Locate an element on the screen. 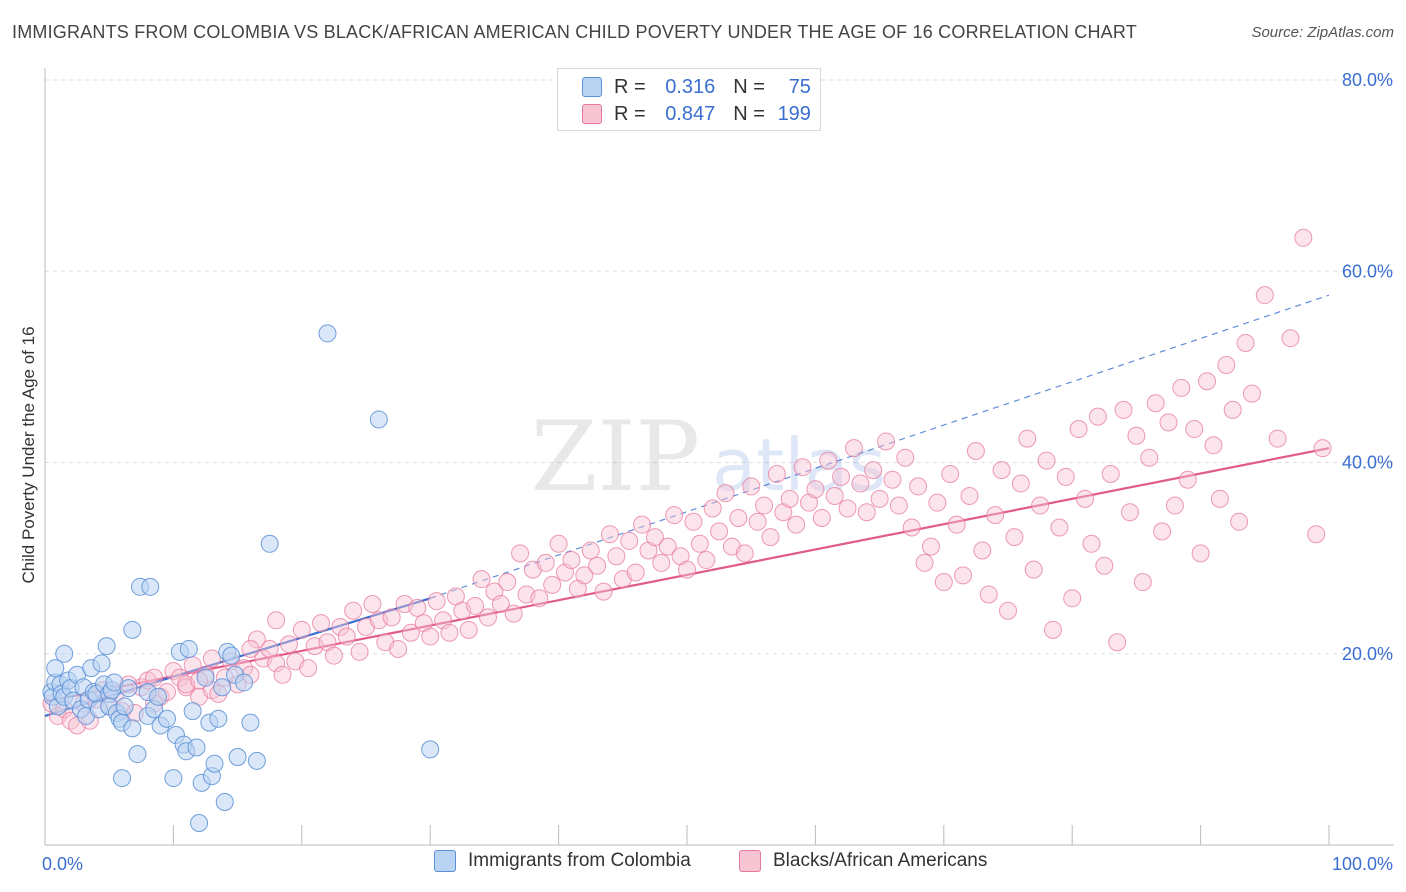 This screenshot has height=892, width=1406. n-label: N = is located at coordinates (749, 86).